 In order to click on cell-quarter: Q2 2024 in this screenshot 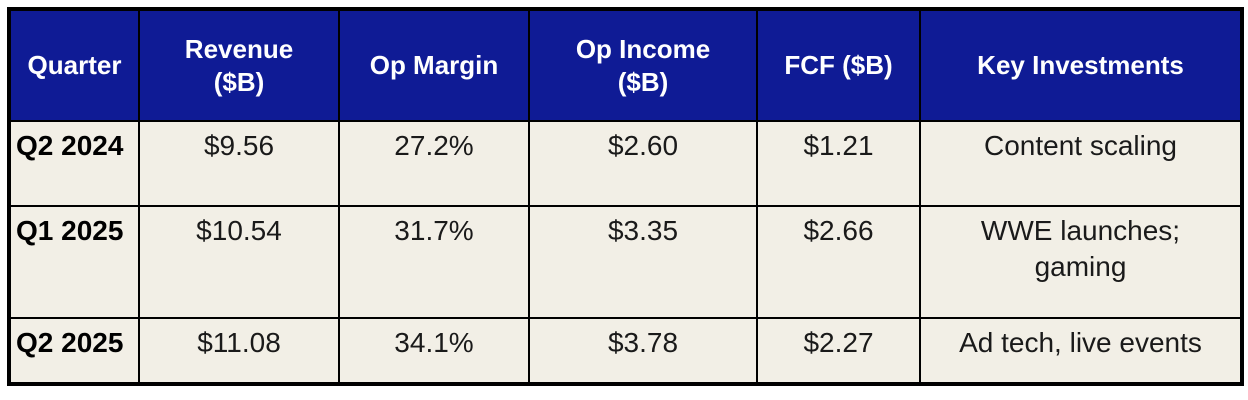, I will do `click(74, 163)`.